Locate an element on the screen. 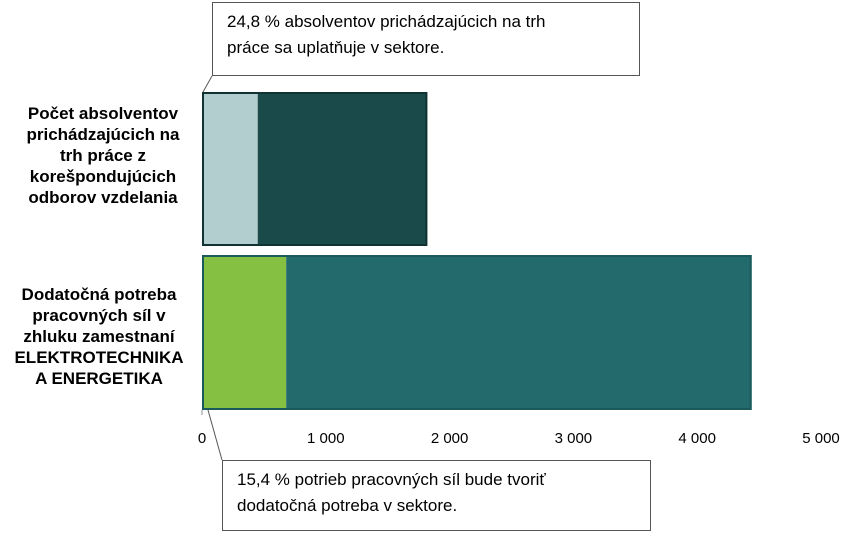  category-label-line: prichádzajúcich na is located at coordinates (103, 134).